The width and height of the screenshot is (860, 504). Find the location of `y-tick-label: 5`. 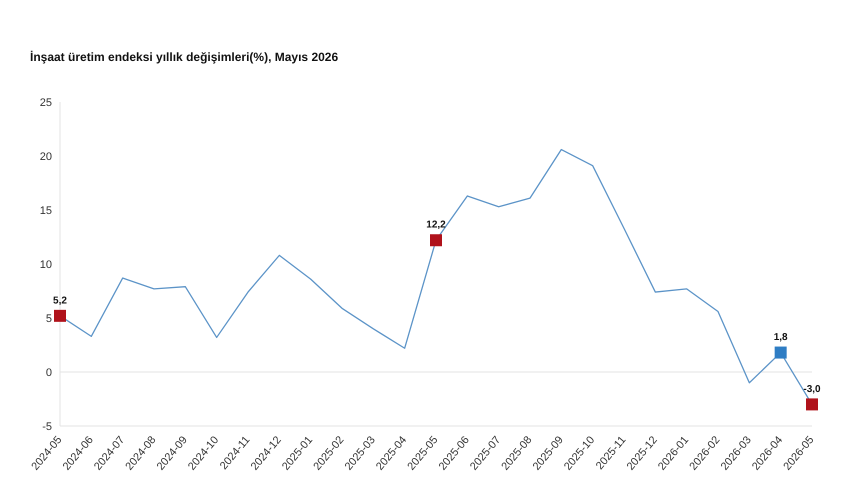

y-tick-label: 5 is located at coordinates (49, 318).